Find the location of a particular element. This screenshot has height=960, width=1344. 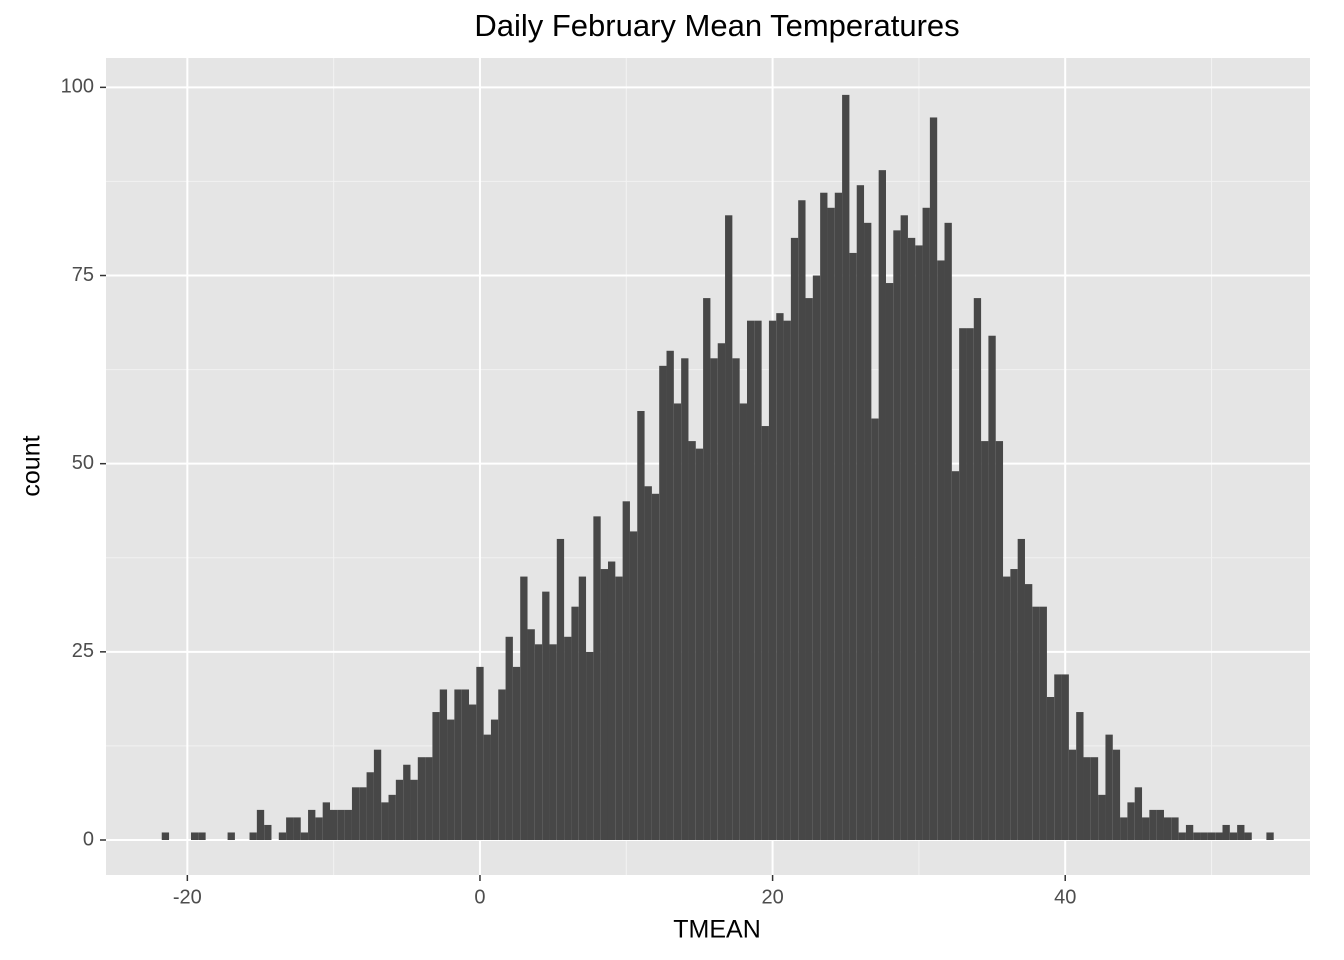

x-axis-title: TMEAN is located at coordinates (717, 930).